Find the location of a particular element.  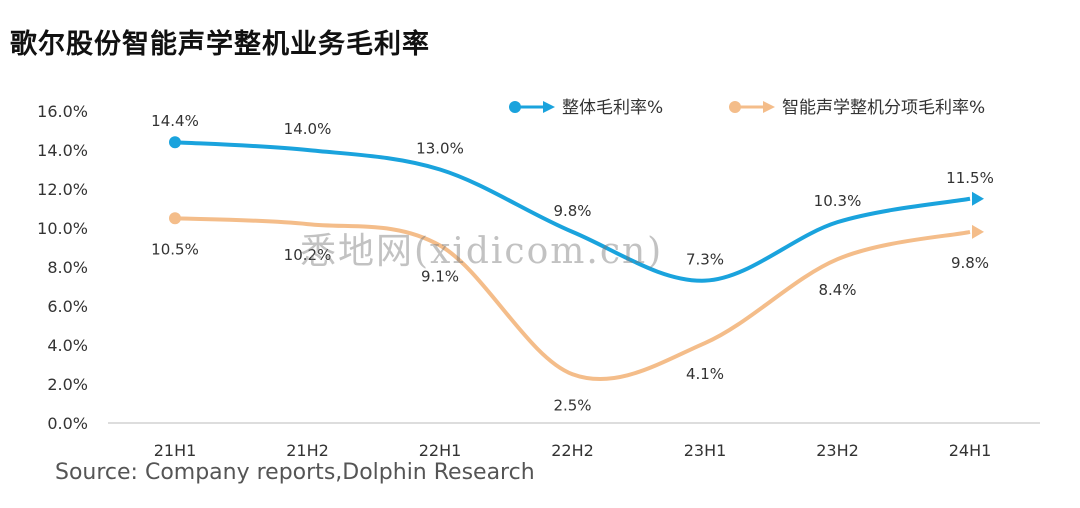

y-tick-label: 16.0% is located at coordinates (62, 111).